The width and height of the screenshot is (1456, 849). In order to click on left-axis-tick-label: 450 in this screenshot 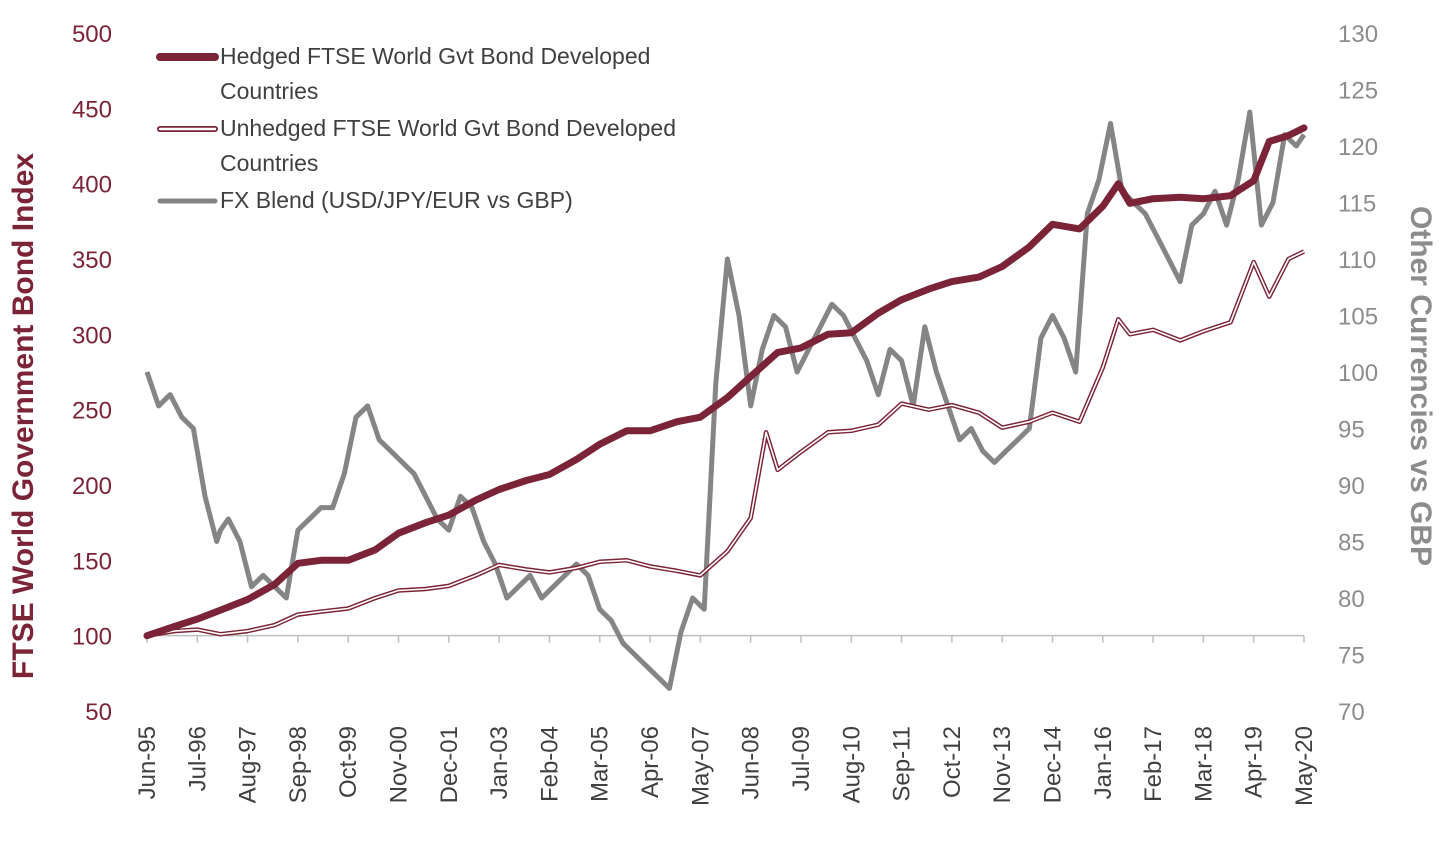, I will do `click(92, 109)`.